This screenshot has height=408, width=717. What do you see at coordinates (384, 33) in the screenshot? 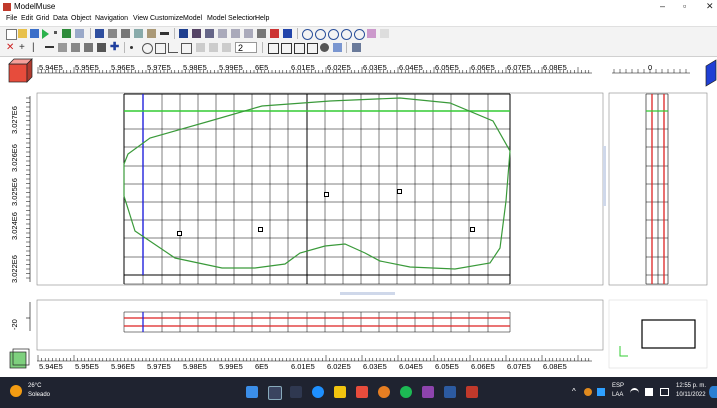
I see `restore-view-icon` at bounding box center [384, 33].